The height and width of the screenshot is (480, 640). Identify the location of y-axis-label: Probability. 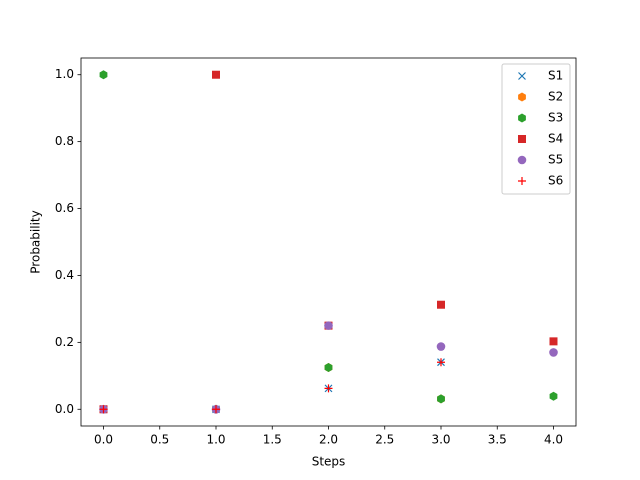
(36, 241).